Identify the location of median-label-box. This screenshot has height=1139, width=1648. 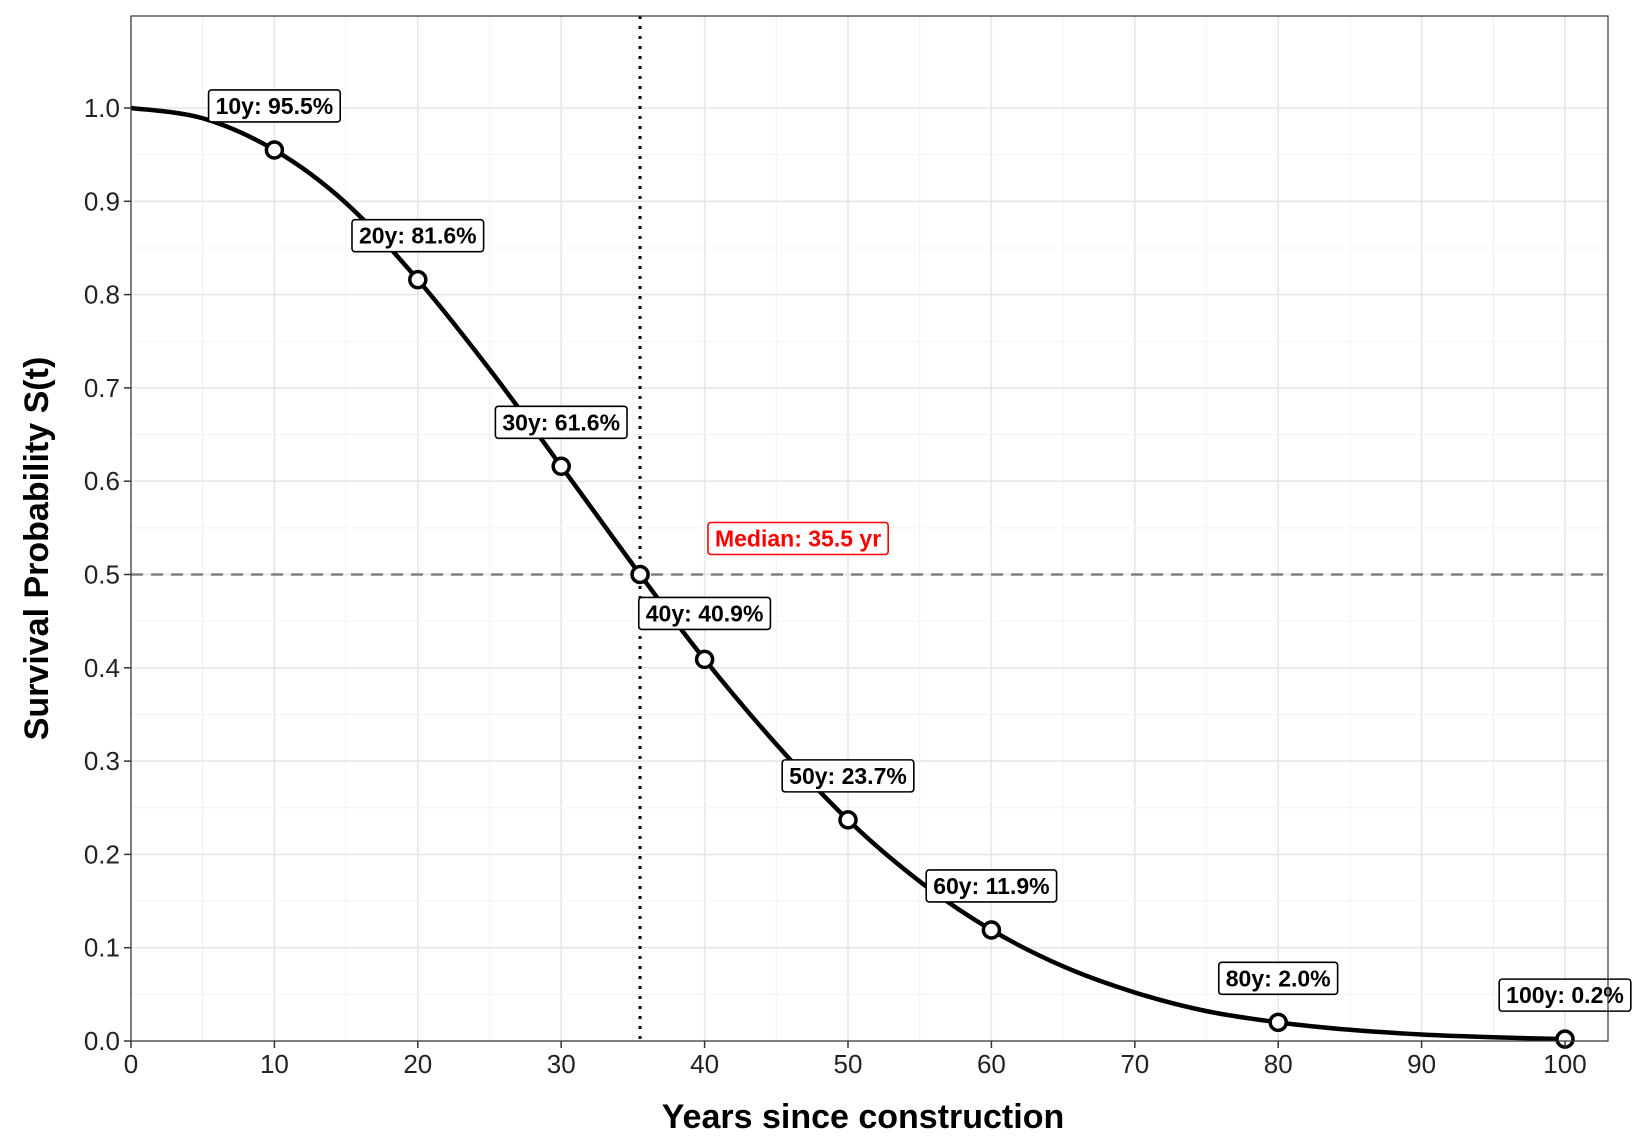
(798, 538).